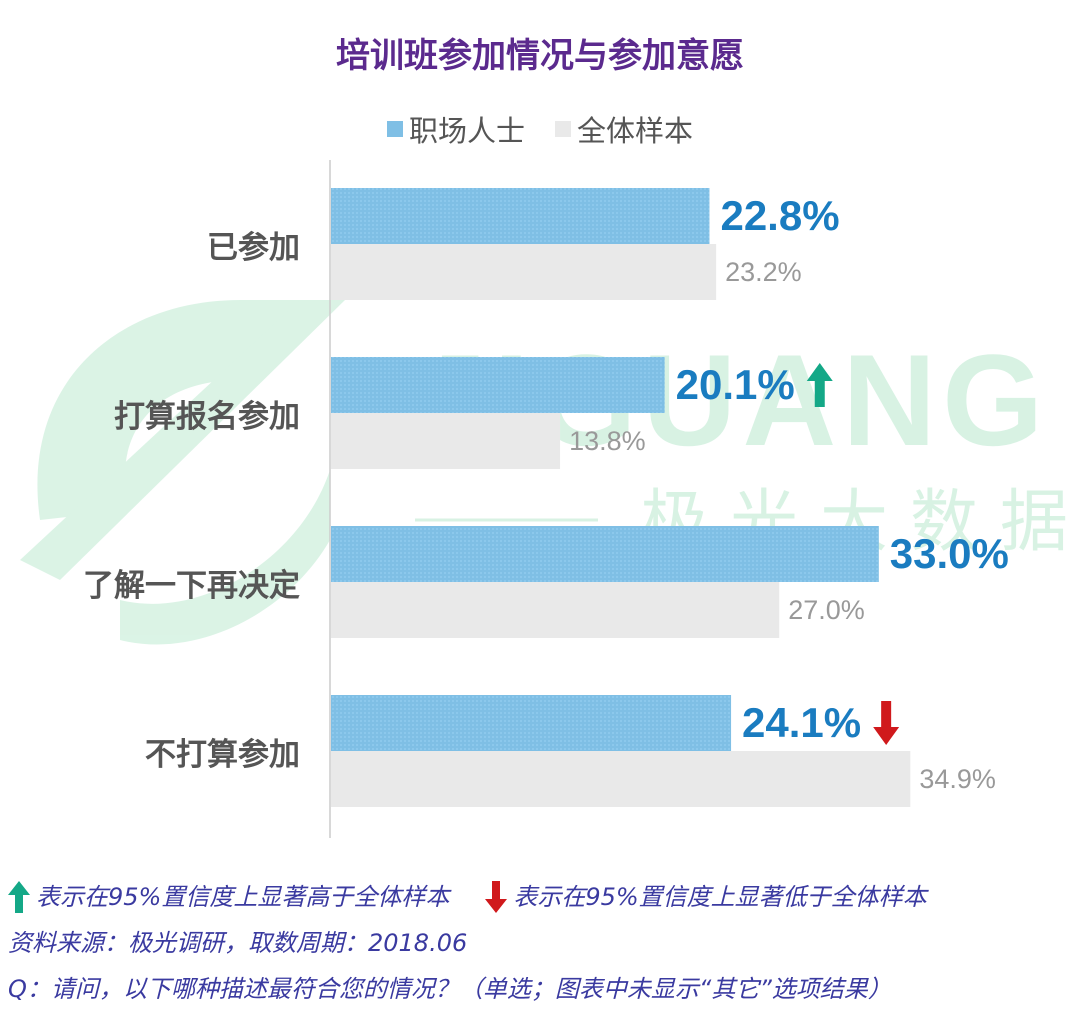 The width and height of the screenshot is (1080, 1016). What do you see at coordinates (949, 553) in the screenshot?
I see `data-label-series1: 33.0%` at bounding box center [949, 553].